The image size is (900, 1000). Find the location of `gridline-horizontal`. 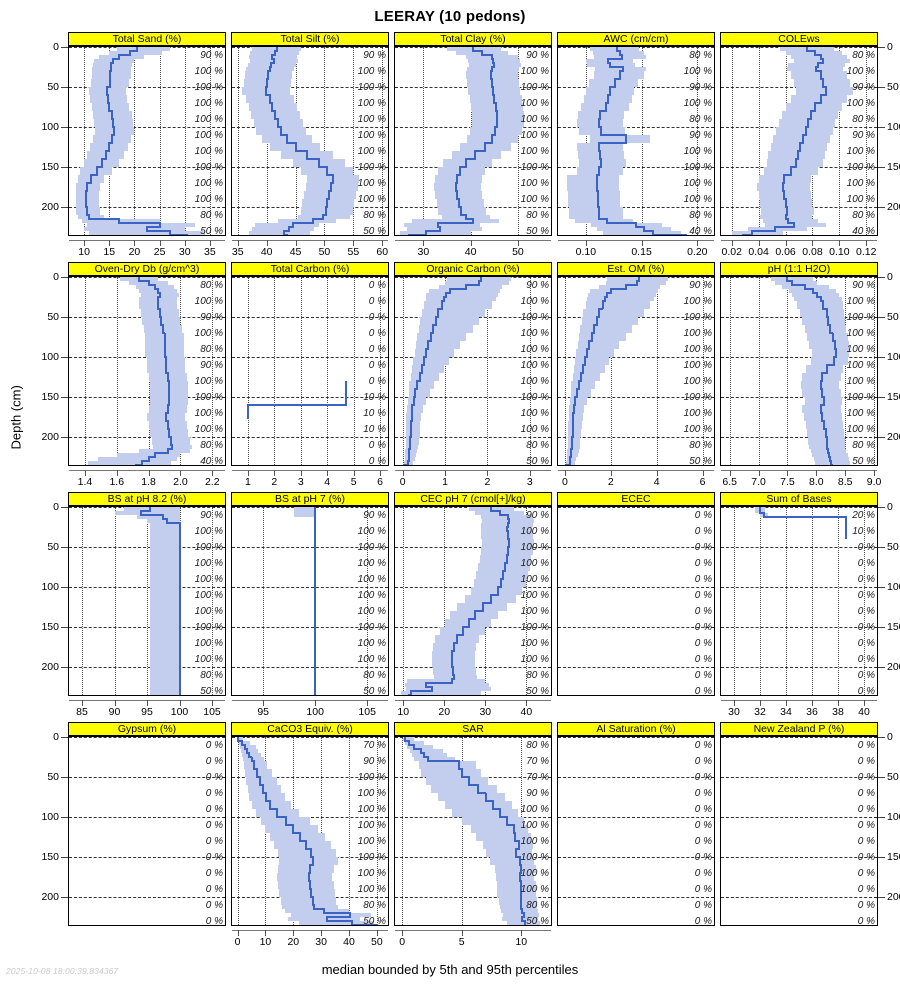

gridline-horizontal is located at coordinates (473, 437).